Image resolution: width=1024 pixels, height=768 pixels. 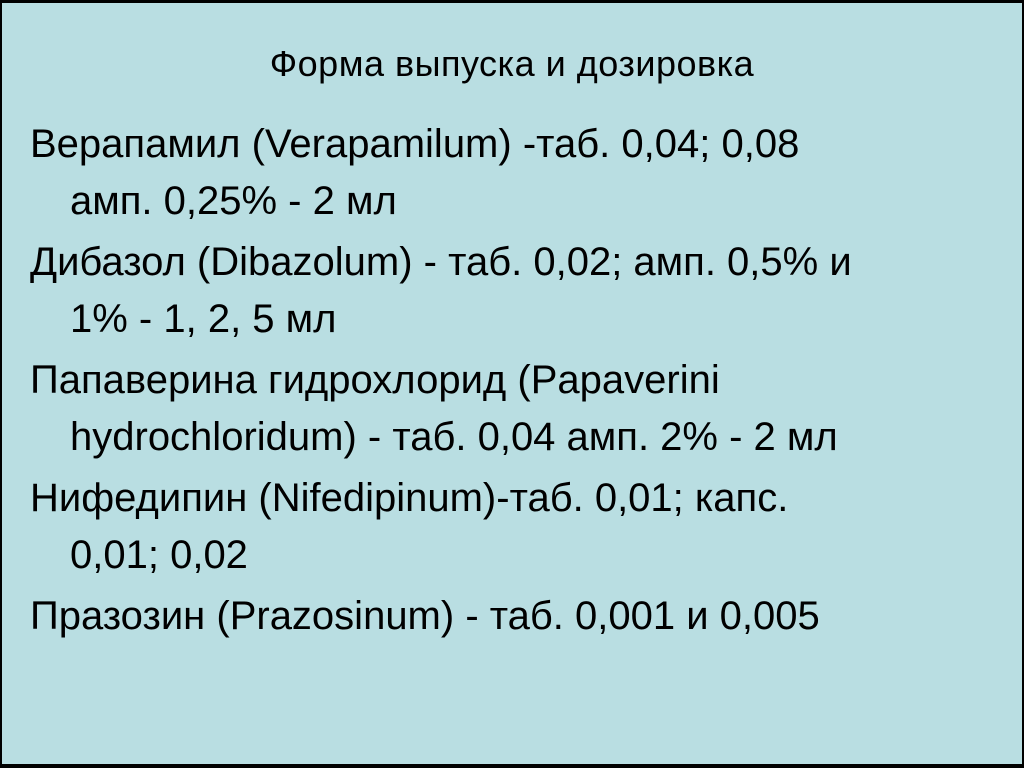 What do you see at coordinates (512, 63) in the screenshot?
I see `slide-title: Форма выпуска и дозировка` at bounding box center [512, 63].